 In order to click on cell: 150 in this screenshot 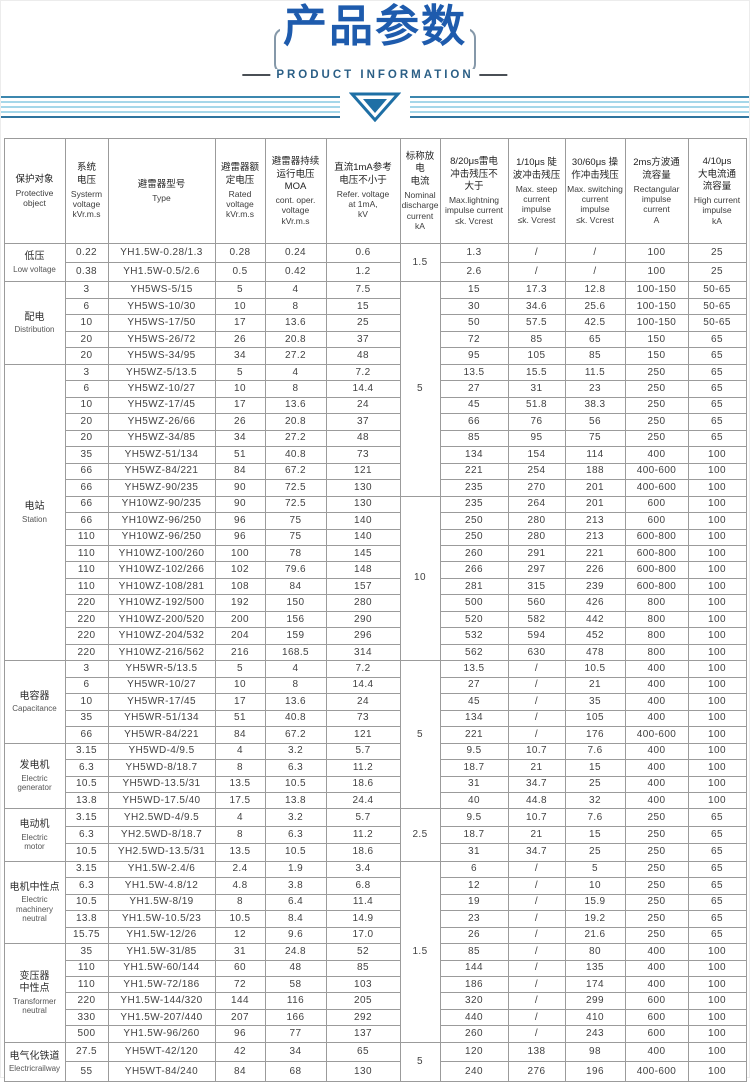, I will do `click(295, 603)`.